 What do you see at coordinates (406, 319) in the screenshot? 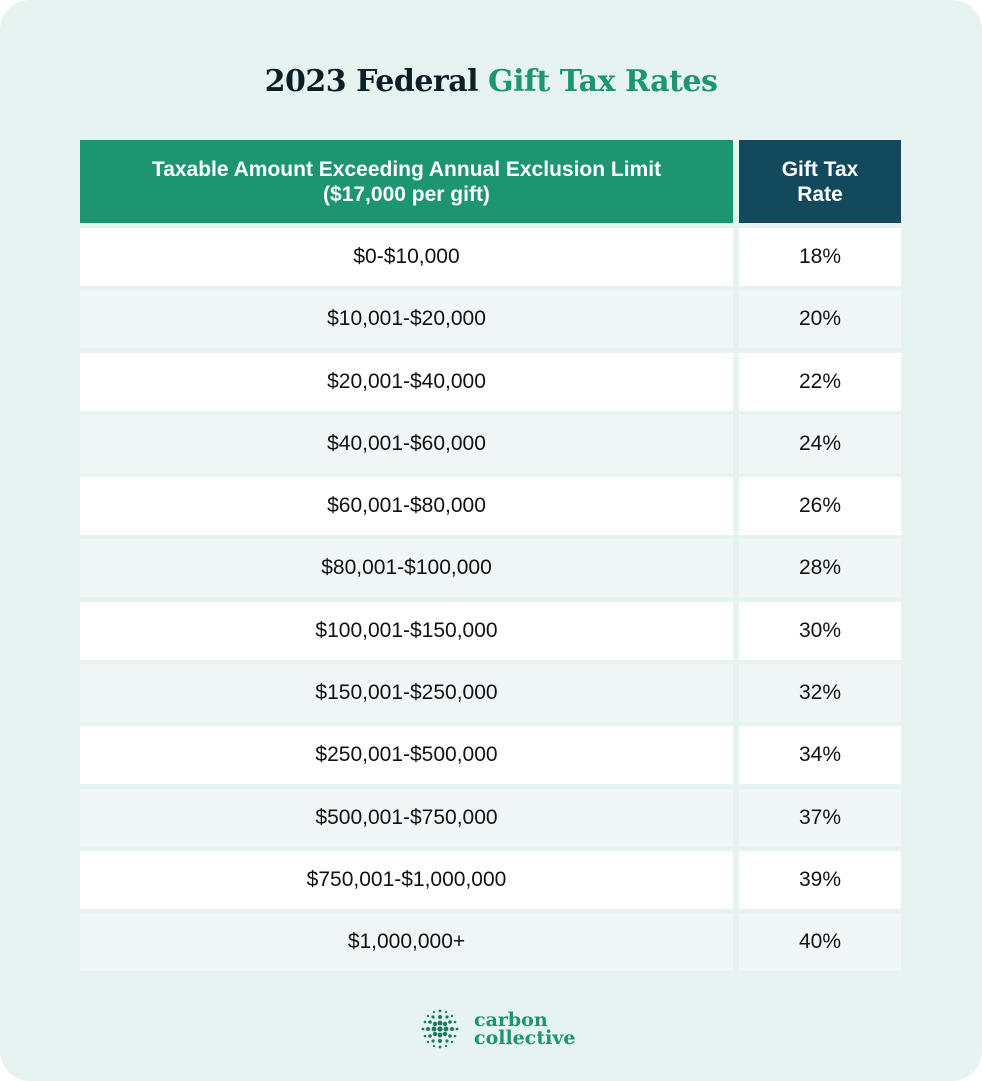
I see `amount-cell: $10,001-$20,000` at bounding box center [406, 319].